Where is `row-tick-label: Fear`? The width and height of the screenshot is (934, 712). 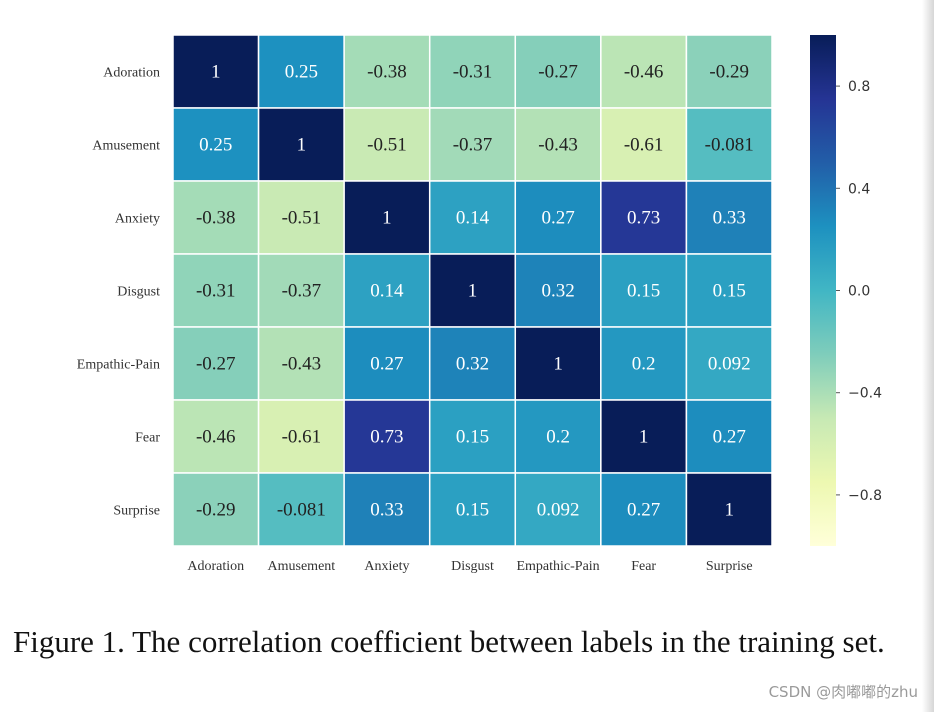 row-tick-label: Fear is located at coordinates (147, 438).